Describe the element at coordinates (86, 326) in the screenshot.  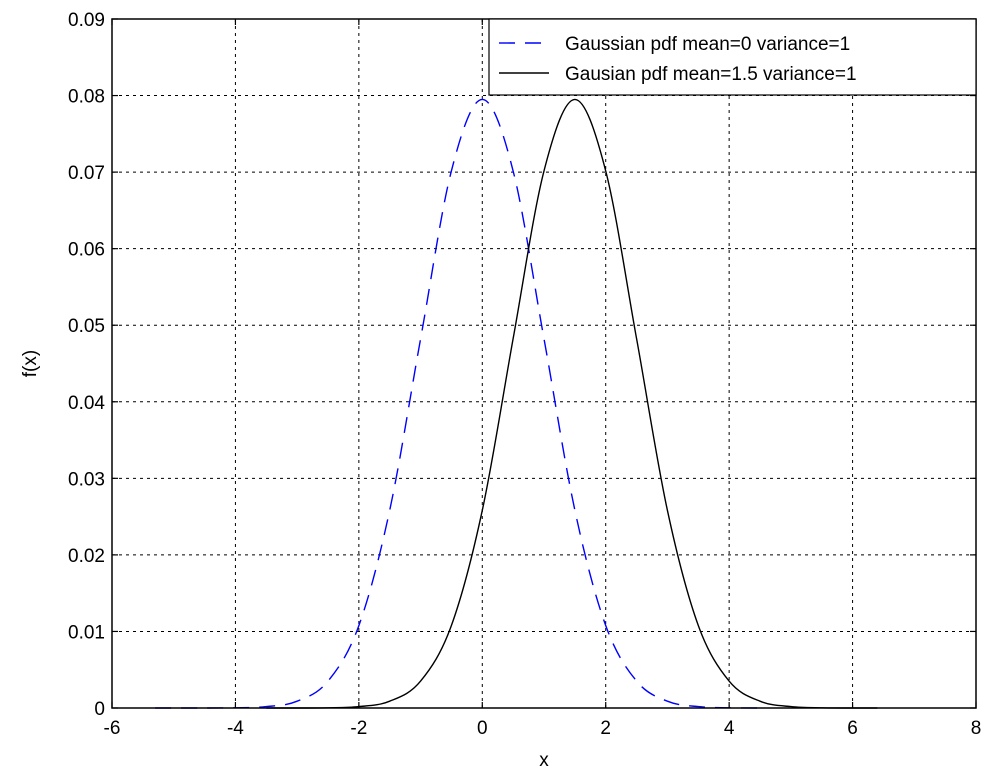
I see `y-tick-label: 0.05` at that location.